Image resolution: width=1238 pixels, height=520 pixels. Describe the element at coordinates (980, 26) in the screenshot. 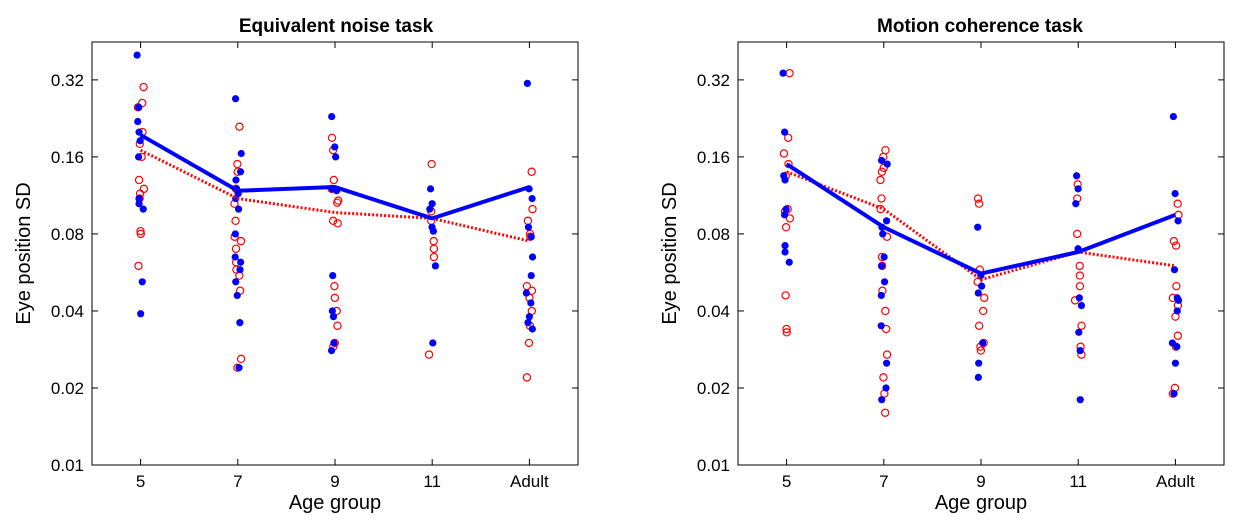

I see `chart-title: Motion coherence task` at that location.